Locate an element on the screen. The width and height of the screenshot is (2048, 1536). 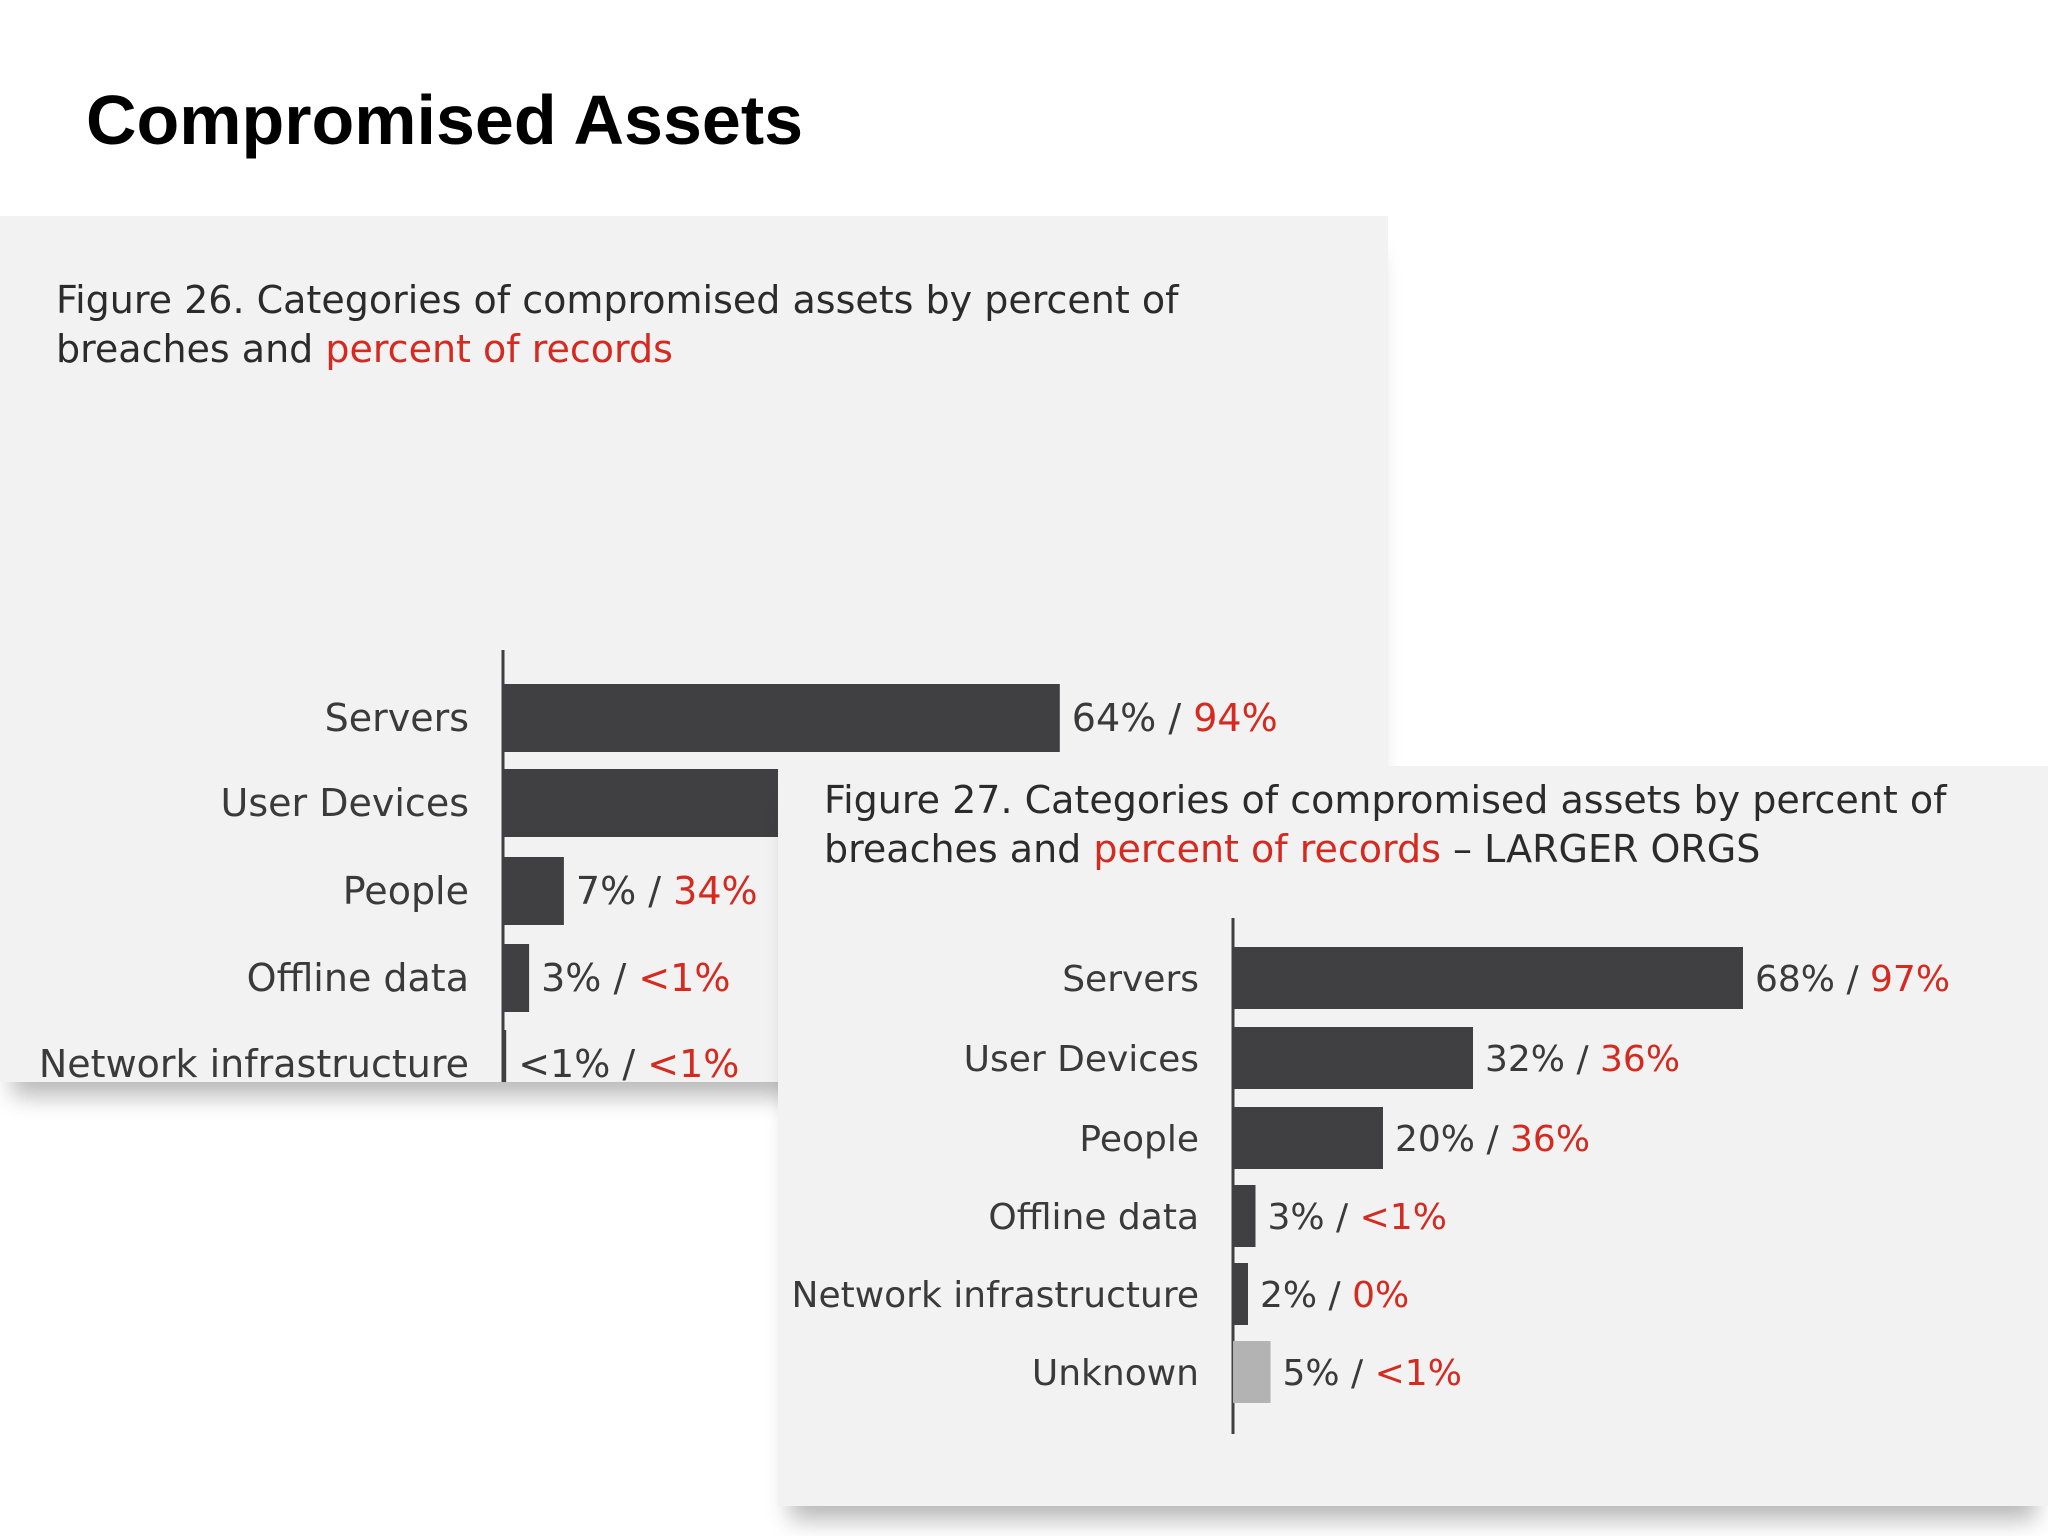
fig26-category-label-user-devices: User Devices is located at coordinates (345, 803).